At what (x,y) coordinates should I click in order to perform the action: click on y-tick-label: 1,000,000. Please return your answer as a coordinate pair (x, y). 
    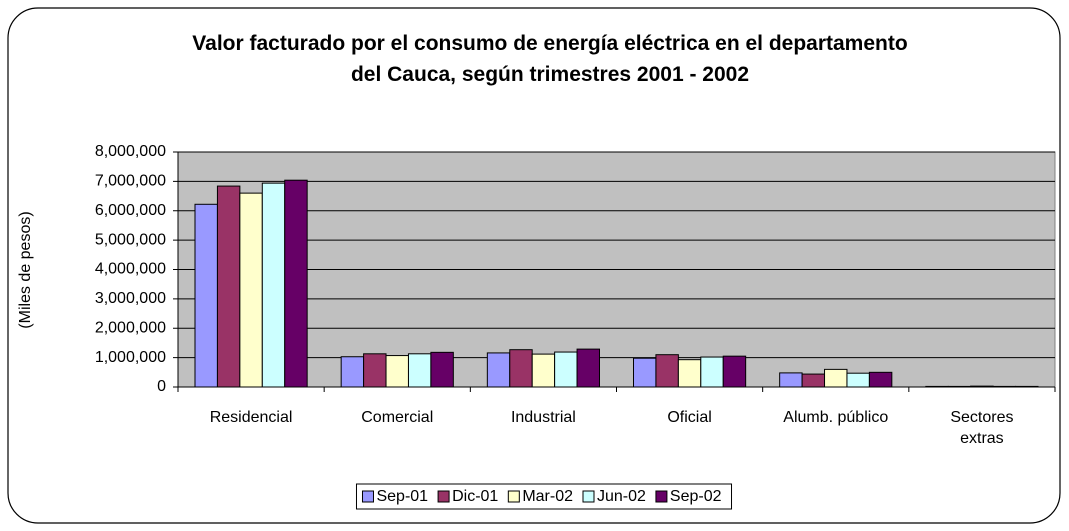
    Looking at the image, I should click on (130, 357).